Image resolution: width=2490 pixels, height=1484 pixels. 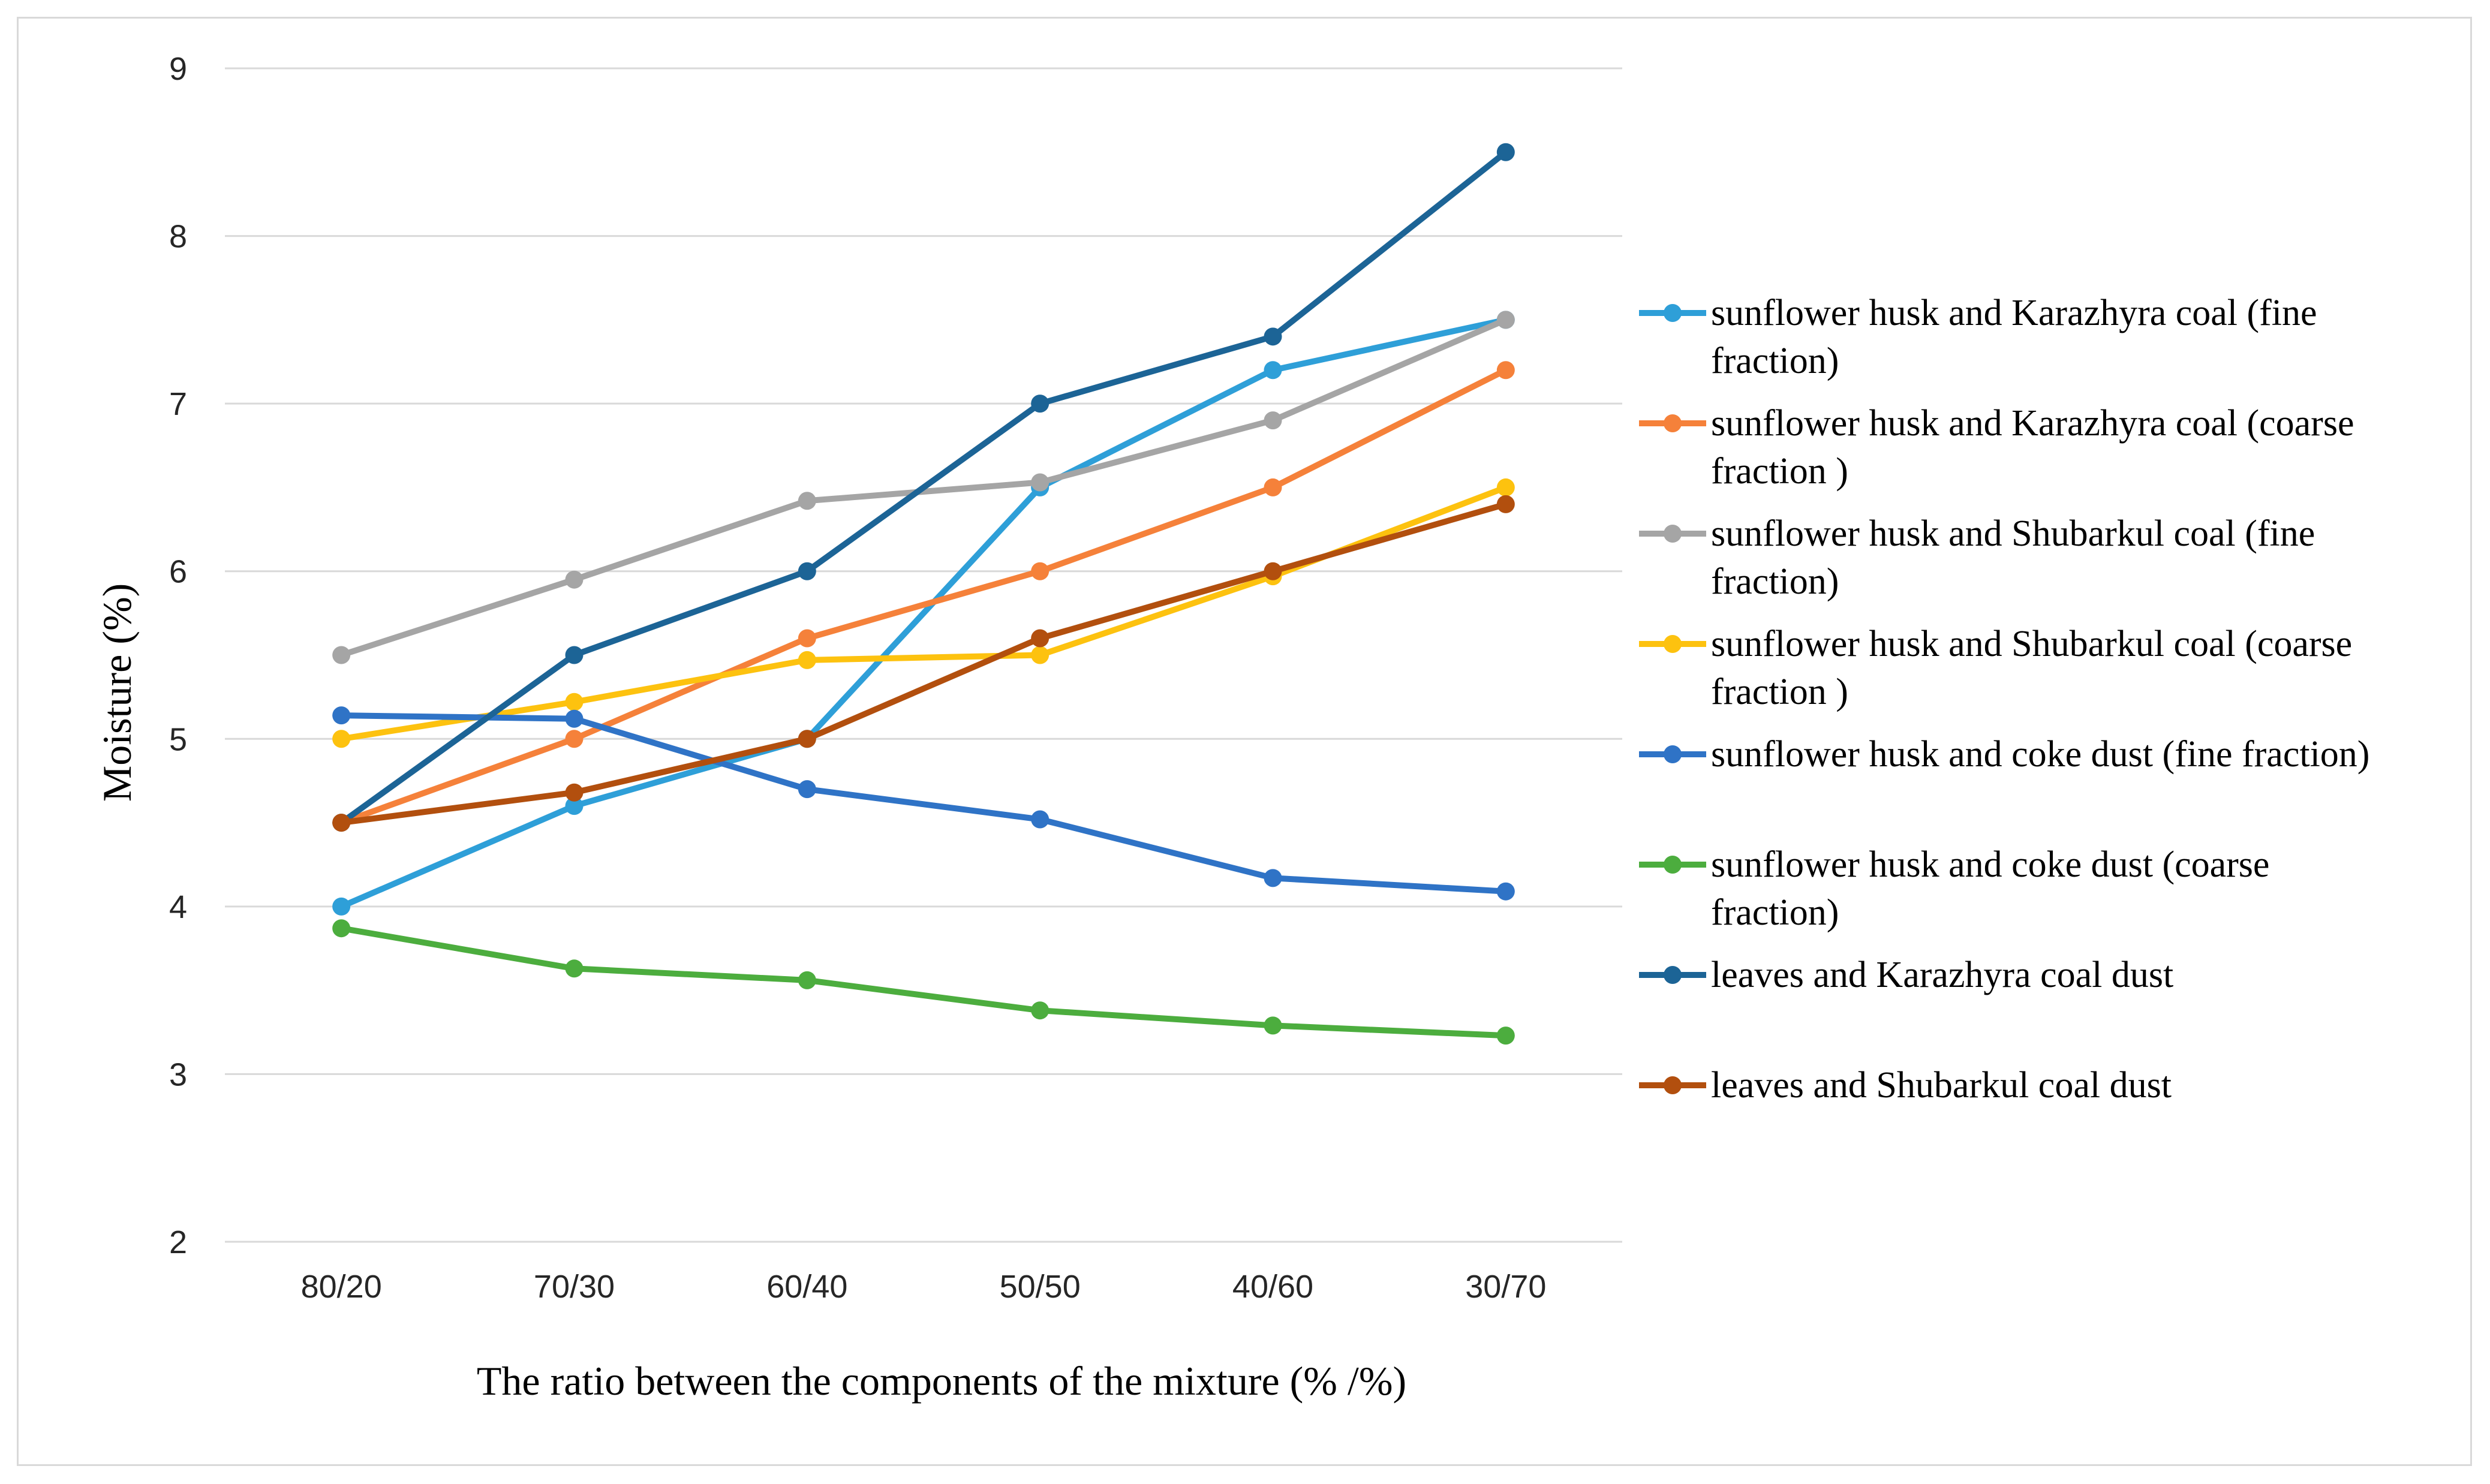 I want to click on x-tick-label: 60/40, so click(x=806, y=1287).